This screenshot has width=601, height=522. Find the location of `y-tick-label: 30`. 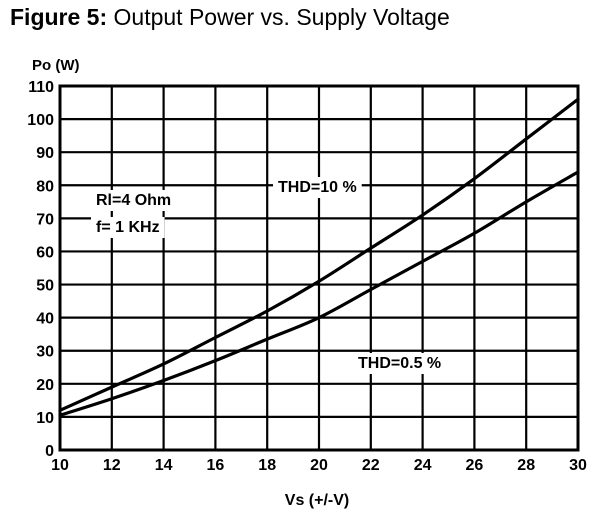

y-tick-label: 30 is located at coordinates (45, 352).